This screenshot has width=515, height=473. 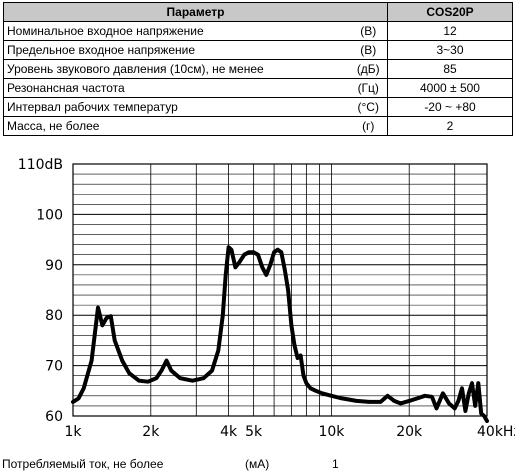 I want to click on x-tick-label: 4k, so click(x=229, y=432).